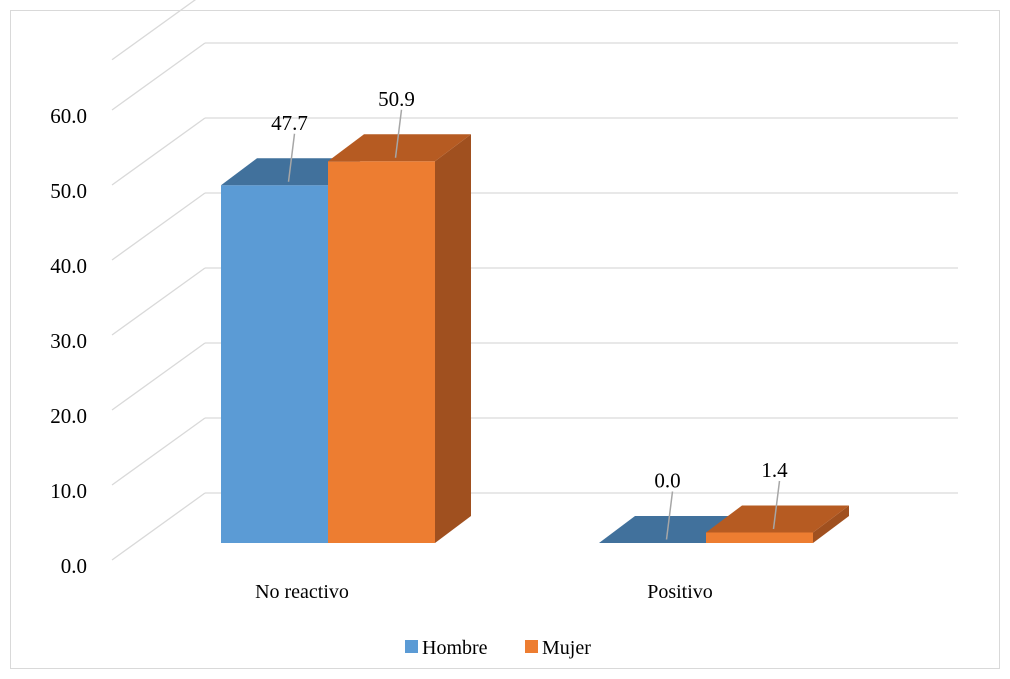 Image resolution: width=1010 pixels, height=679 pixels. I want to click on y-tick-label: 30.0, so click(68, 341).